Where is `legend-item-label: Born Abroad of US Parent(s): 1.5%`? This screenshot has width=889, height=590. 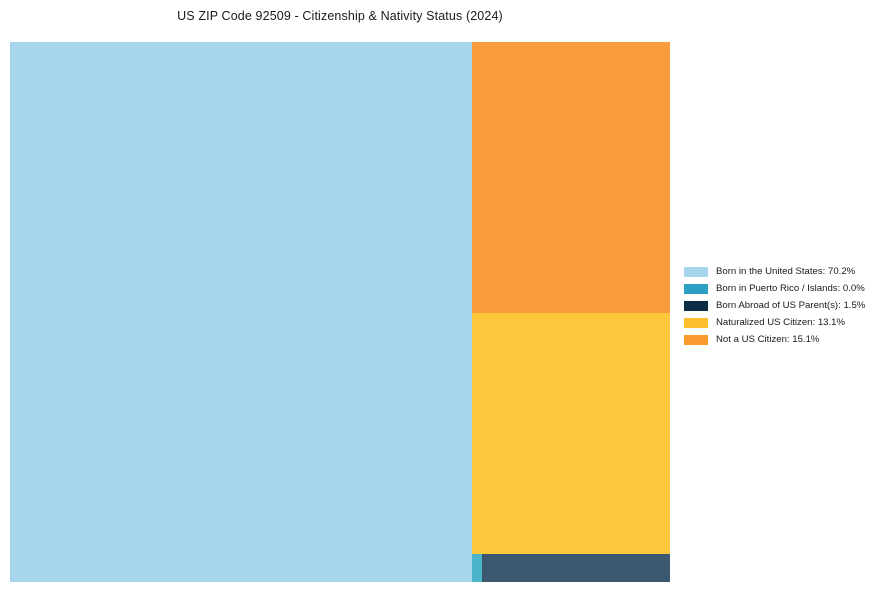 legend-item-label: Born Abroad of US Parent(s): 1.5% is located at coordinates (791, 305).